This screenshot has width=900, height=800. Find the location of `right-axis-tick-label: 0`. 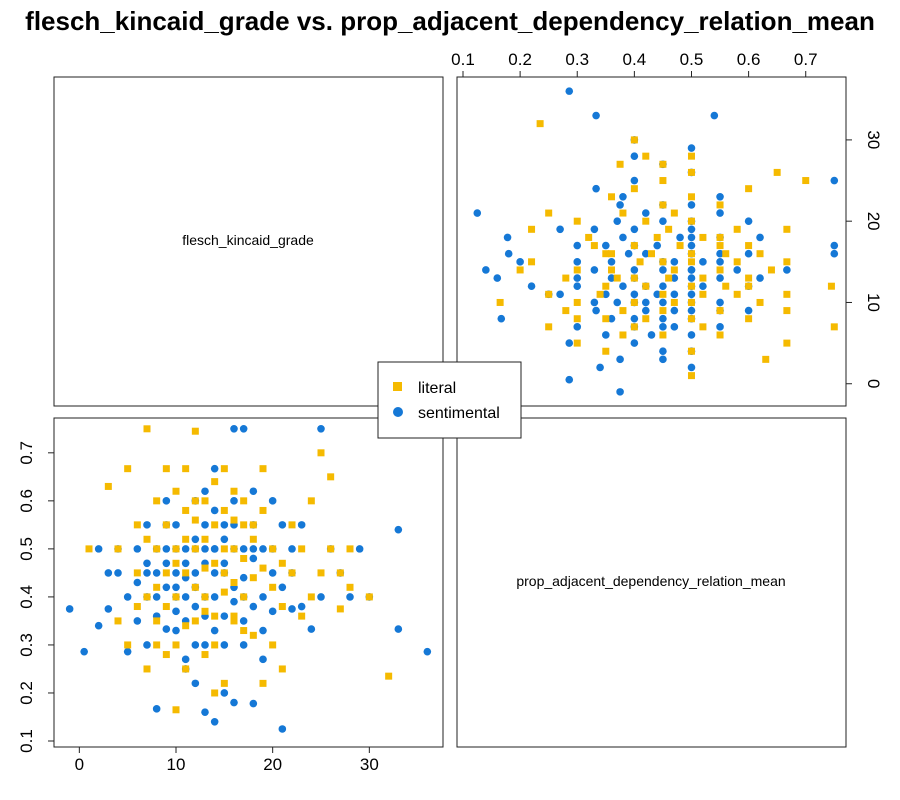

right-axis-tick-label: 0 is located at coordinates (873, 383).